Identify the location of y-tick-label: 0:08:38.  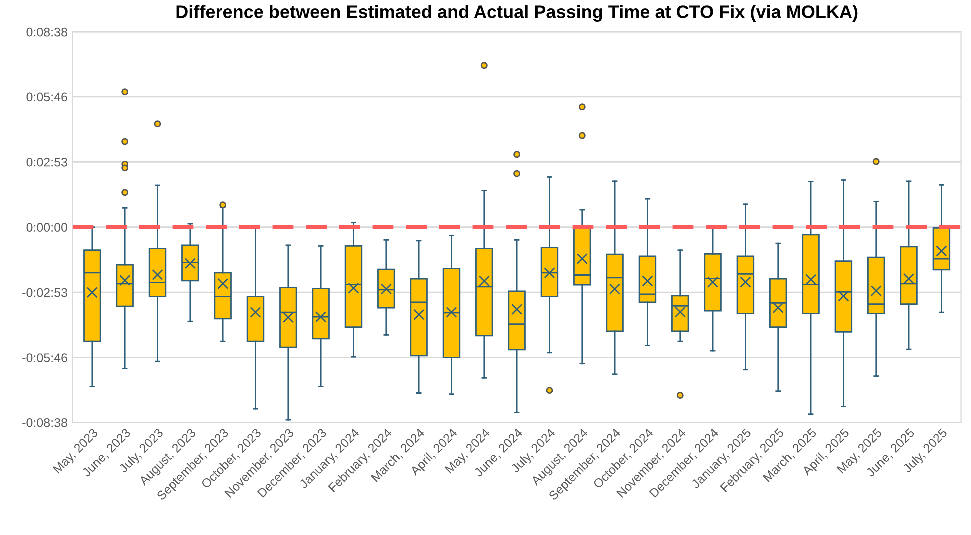
(47, 32).